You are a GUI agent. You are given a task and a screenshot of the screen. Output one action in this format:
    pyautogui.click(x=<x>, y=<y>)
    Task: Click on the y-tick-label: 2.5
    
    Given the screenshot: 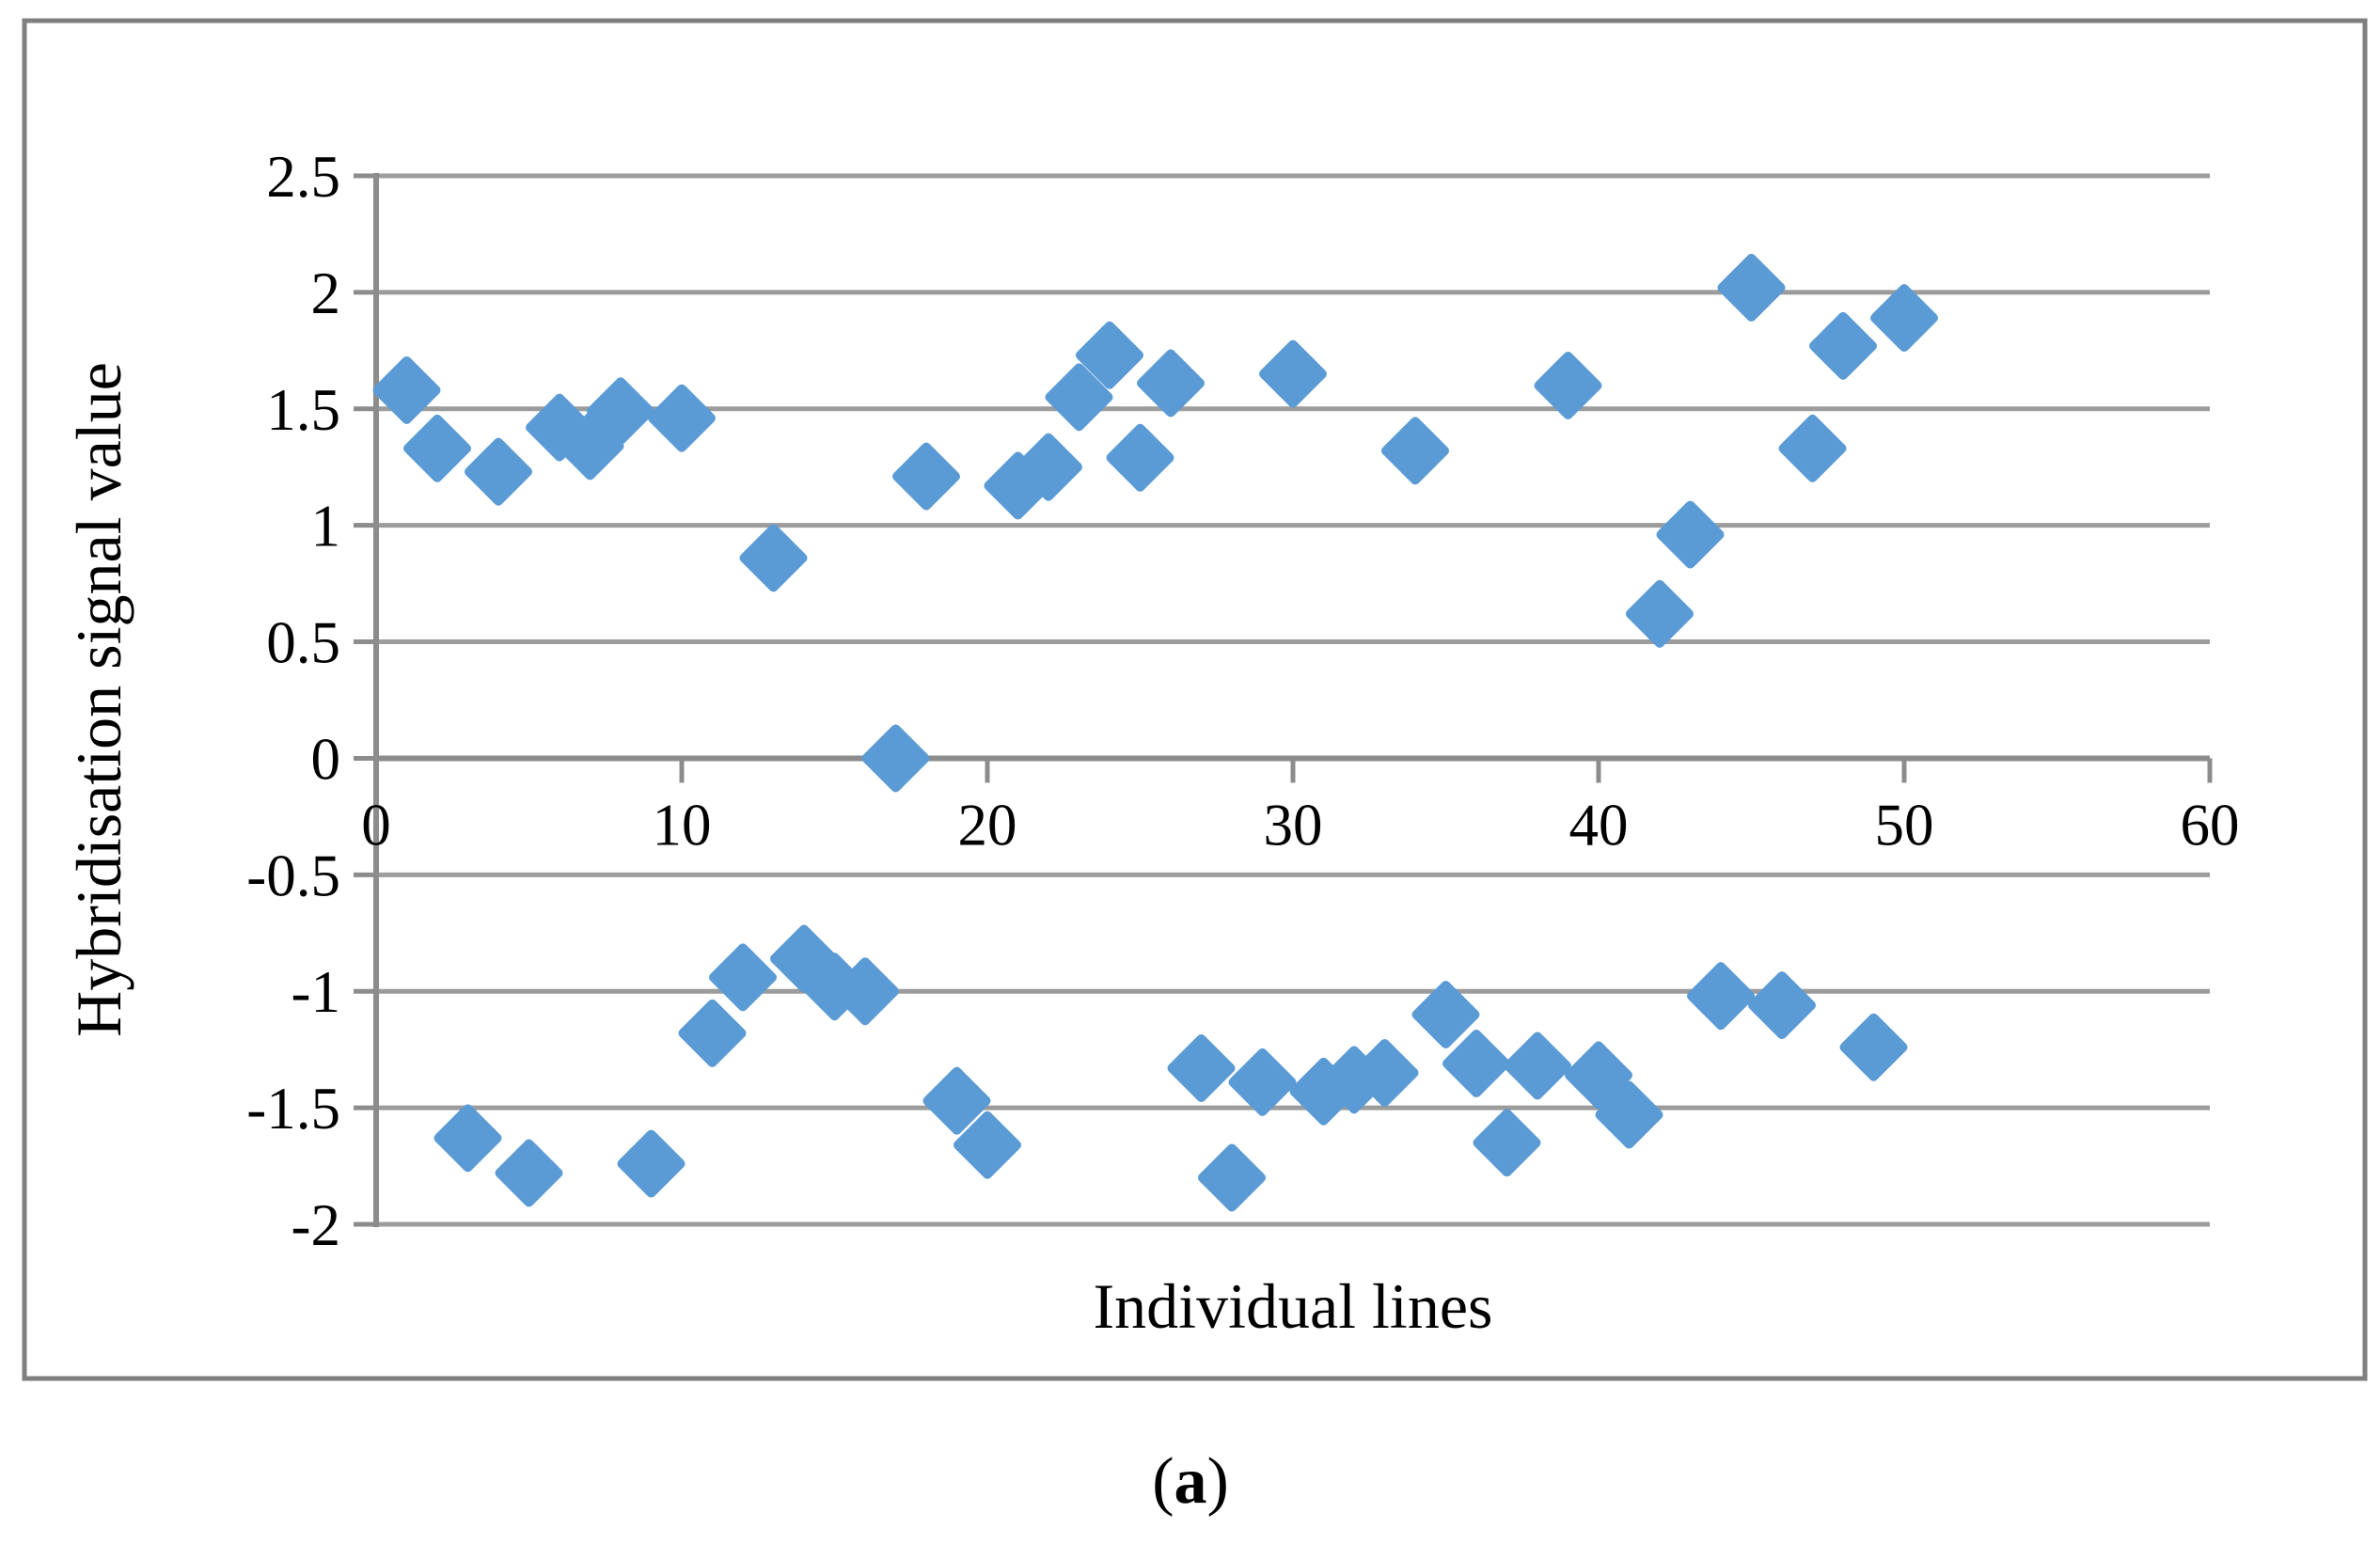 What is the action you would take?
    pyautogui.click(x=303, y=177)
    